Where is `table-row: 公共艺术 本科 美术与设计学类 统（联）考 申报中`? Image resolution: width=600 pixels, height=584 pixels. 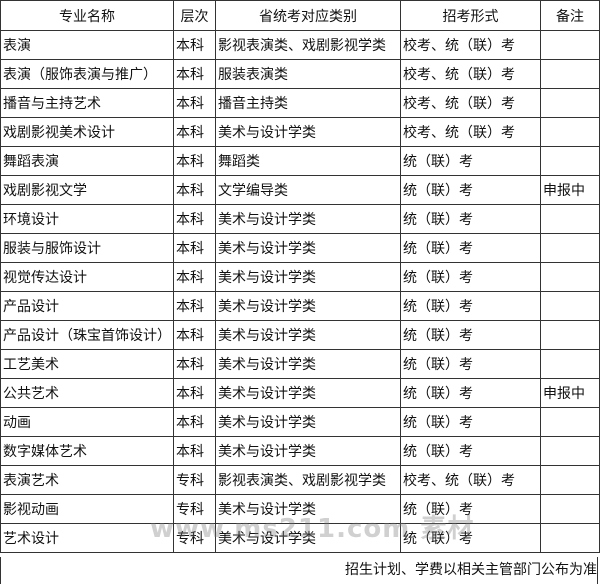
table-row: 公共艺术 本科 美术与设计学类 统（联）考 申报中 is located at coordinates (300, 393).